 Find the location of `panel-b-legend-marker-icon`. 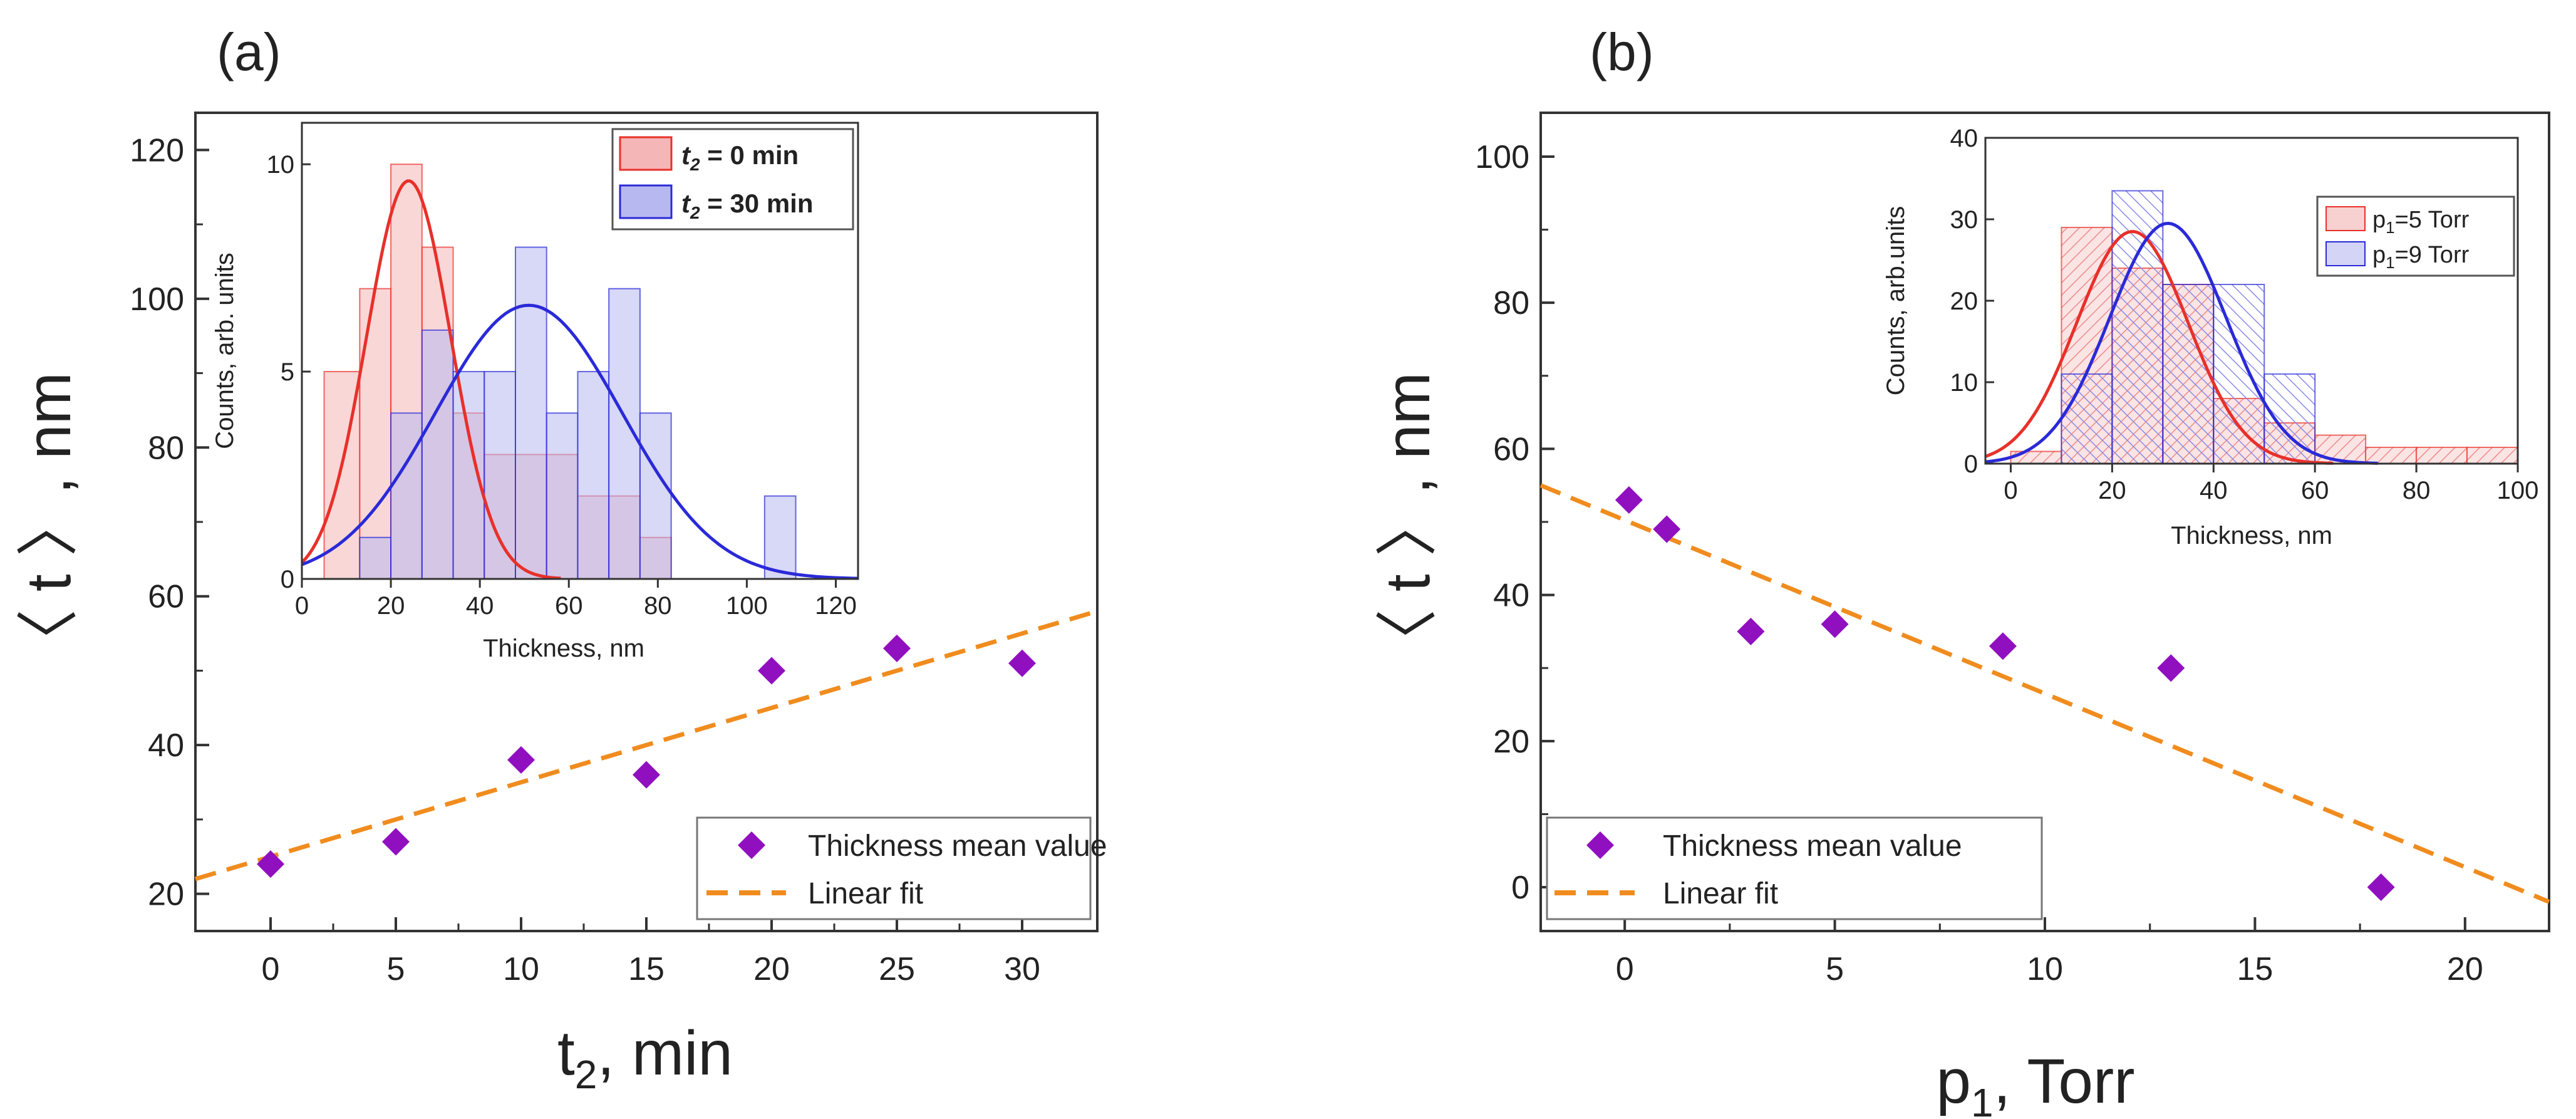

panel-b-legend-marker-icon is located at coordinates (1600, 845).